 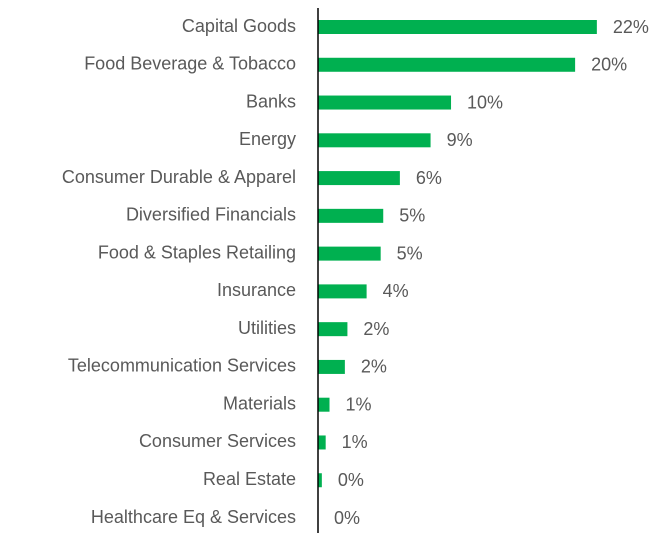 What do you see at coordinates (396, 291) in the screenshot?
I see `value-label: 4%` at bounding box center [396, 291].